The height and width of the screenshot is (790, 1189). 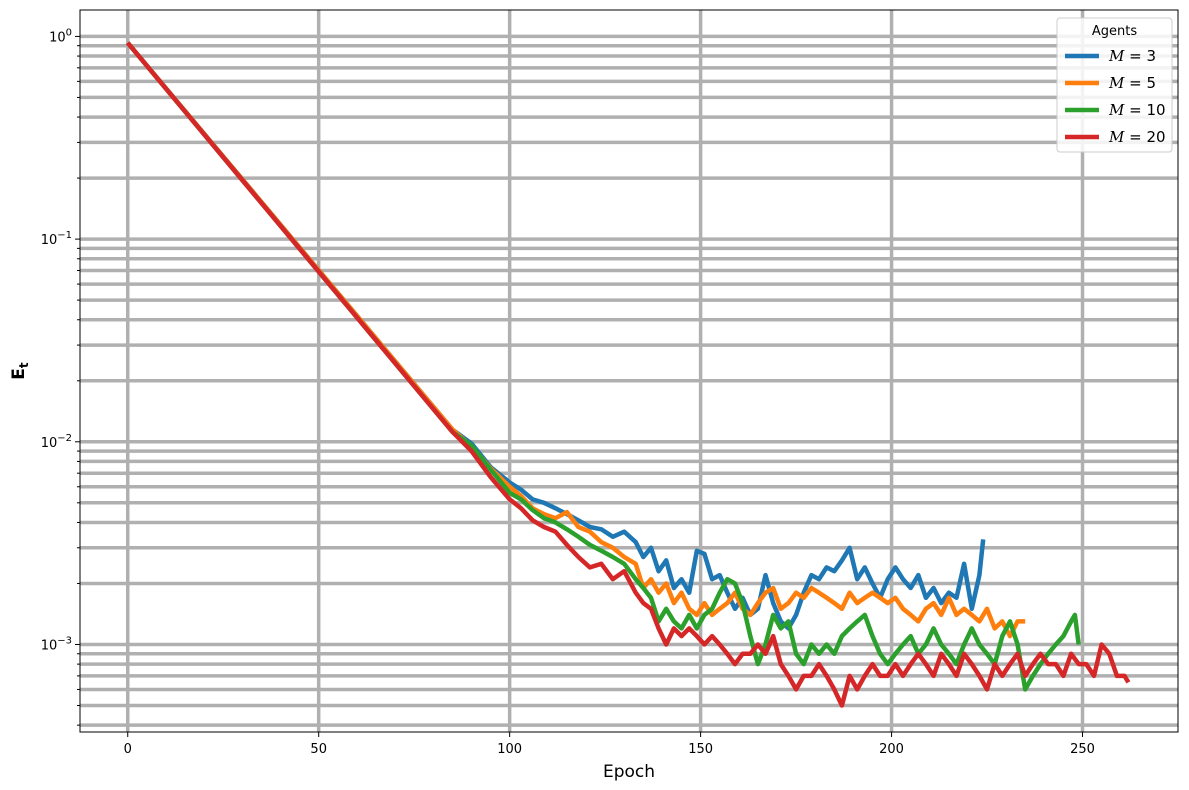 What do you see at coordinates (318, 749) in the screenshot?
I see `x-tick-label: 50` at bounding box center [318, 749].